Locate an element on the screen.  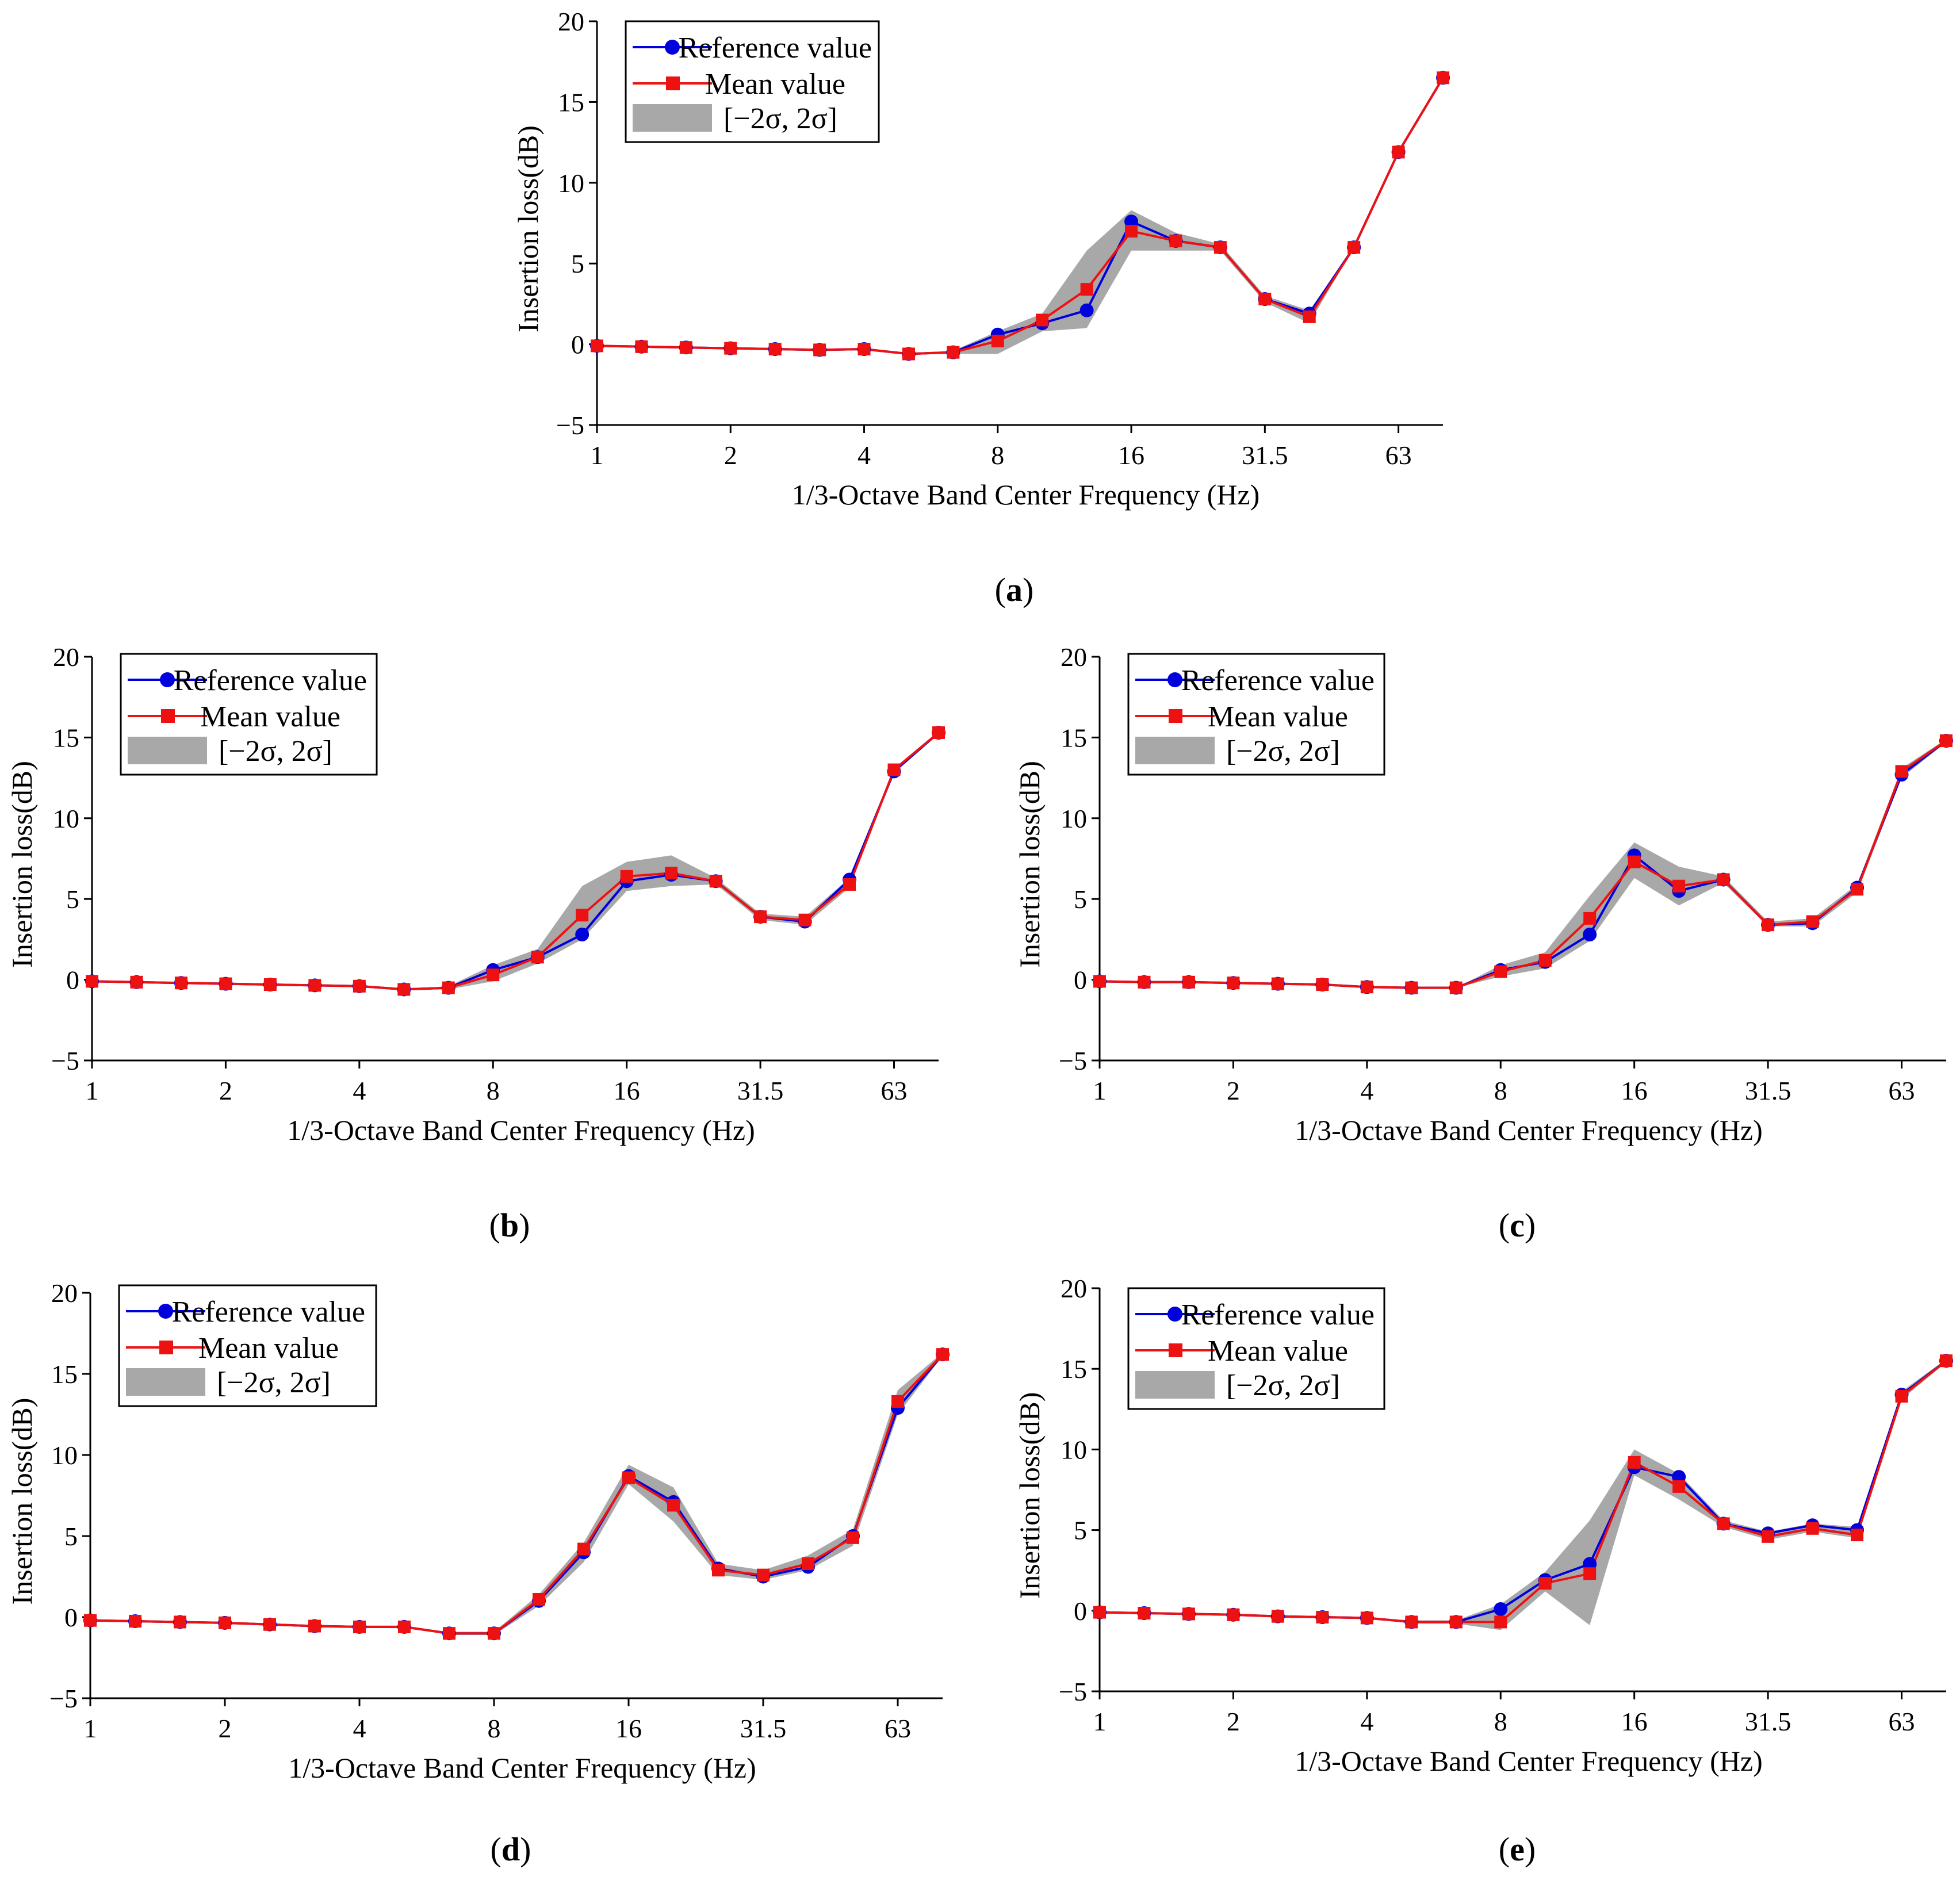
legend-label-band-d: [−2σ, 2σ] is located at coordinates (274, 1382).